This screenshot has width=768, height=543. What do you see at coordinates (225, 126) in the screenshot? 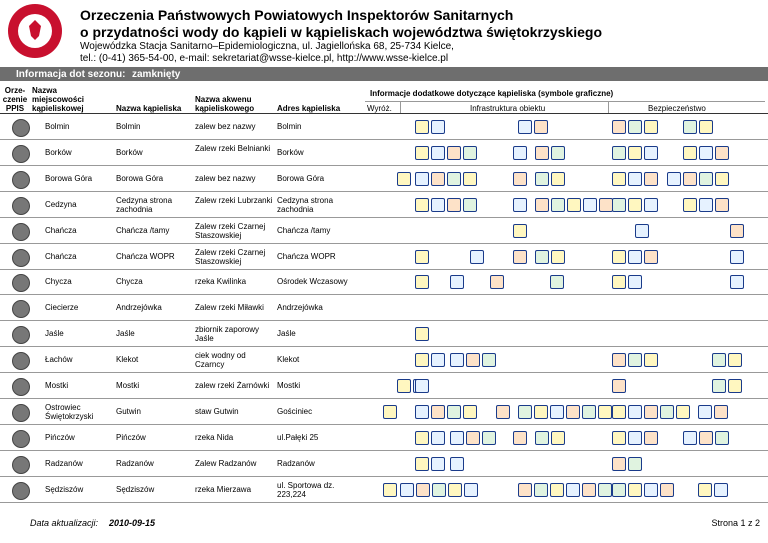
I see `cell: zalew bez nazwy` at bounding box center [225, 126].